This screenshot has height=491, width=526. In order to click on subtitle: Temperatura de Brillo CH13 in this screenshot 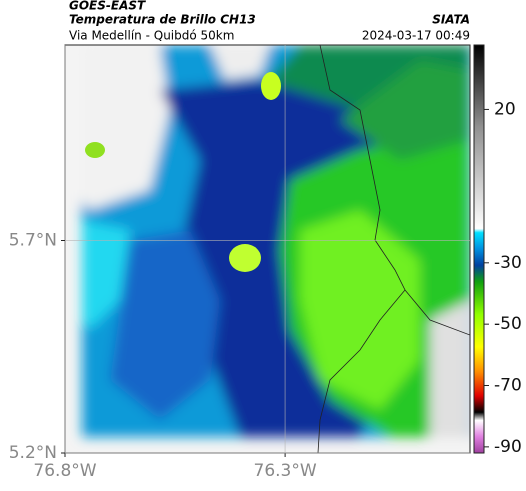, I will do `click(162, 20)`.